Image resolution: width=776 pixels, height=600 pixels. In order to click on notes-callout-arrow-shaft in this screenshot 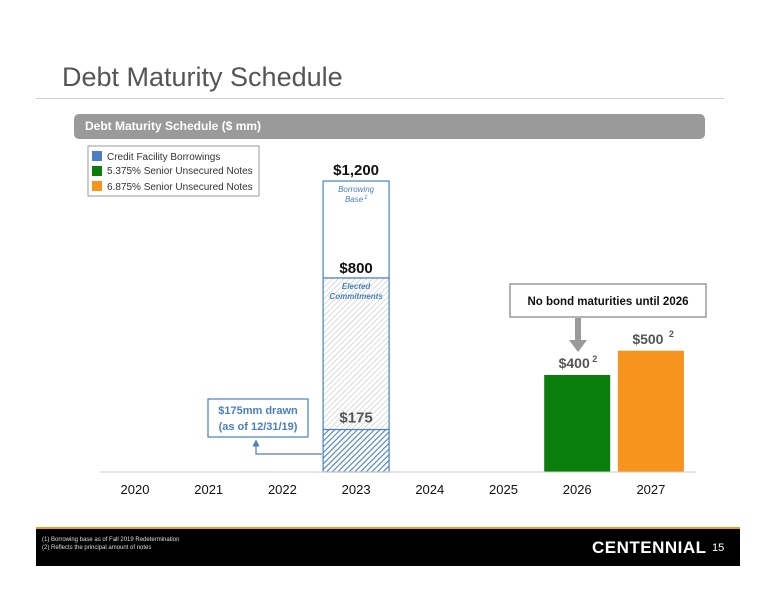, I will do `click(578, 329)`.